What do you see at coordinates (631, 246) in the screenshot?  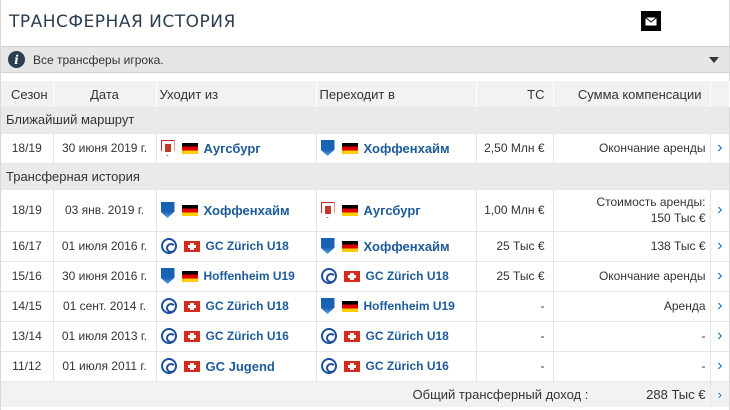 I see `fee-cell: 138 Тыс €` at bounding box center [631, 246].